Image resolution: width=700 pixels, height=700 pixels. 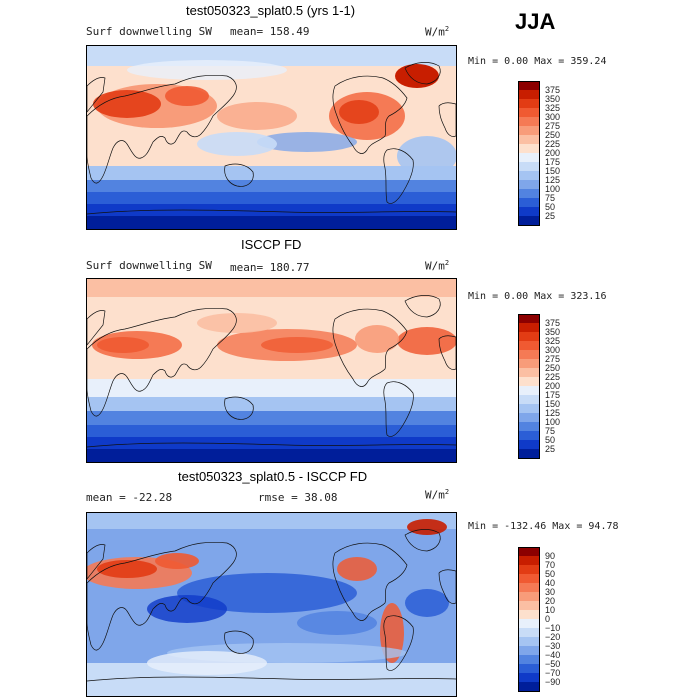 What do you see at coordinates (149, 31) in the screenshot?
I see `panel-left-label-model: Surf downwelling SW` at bounding box center [149, 31].